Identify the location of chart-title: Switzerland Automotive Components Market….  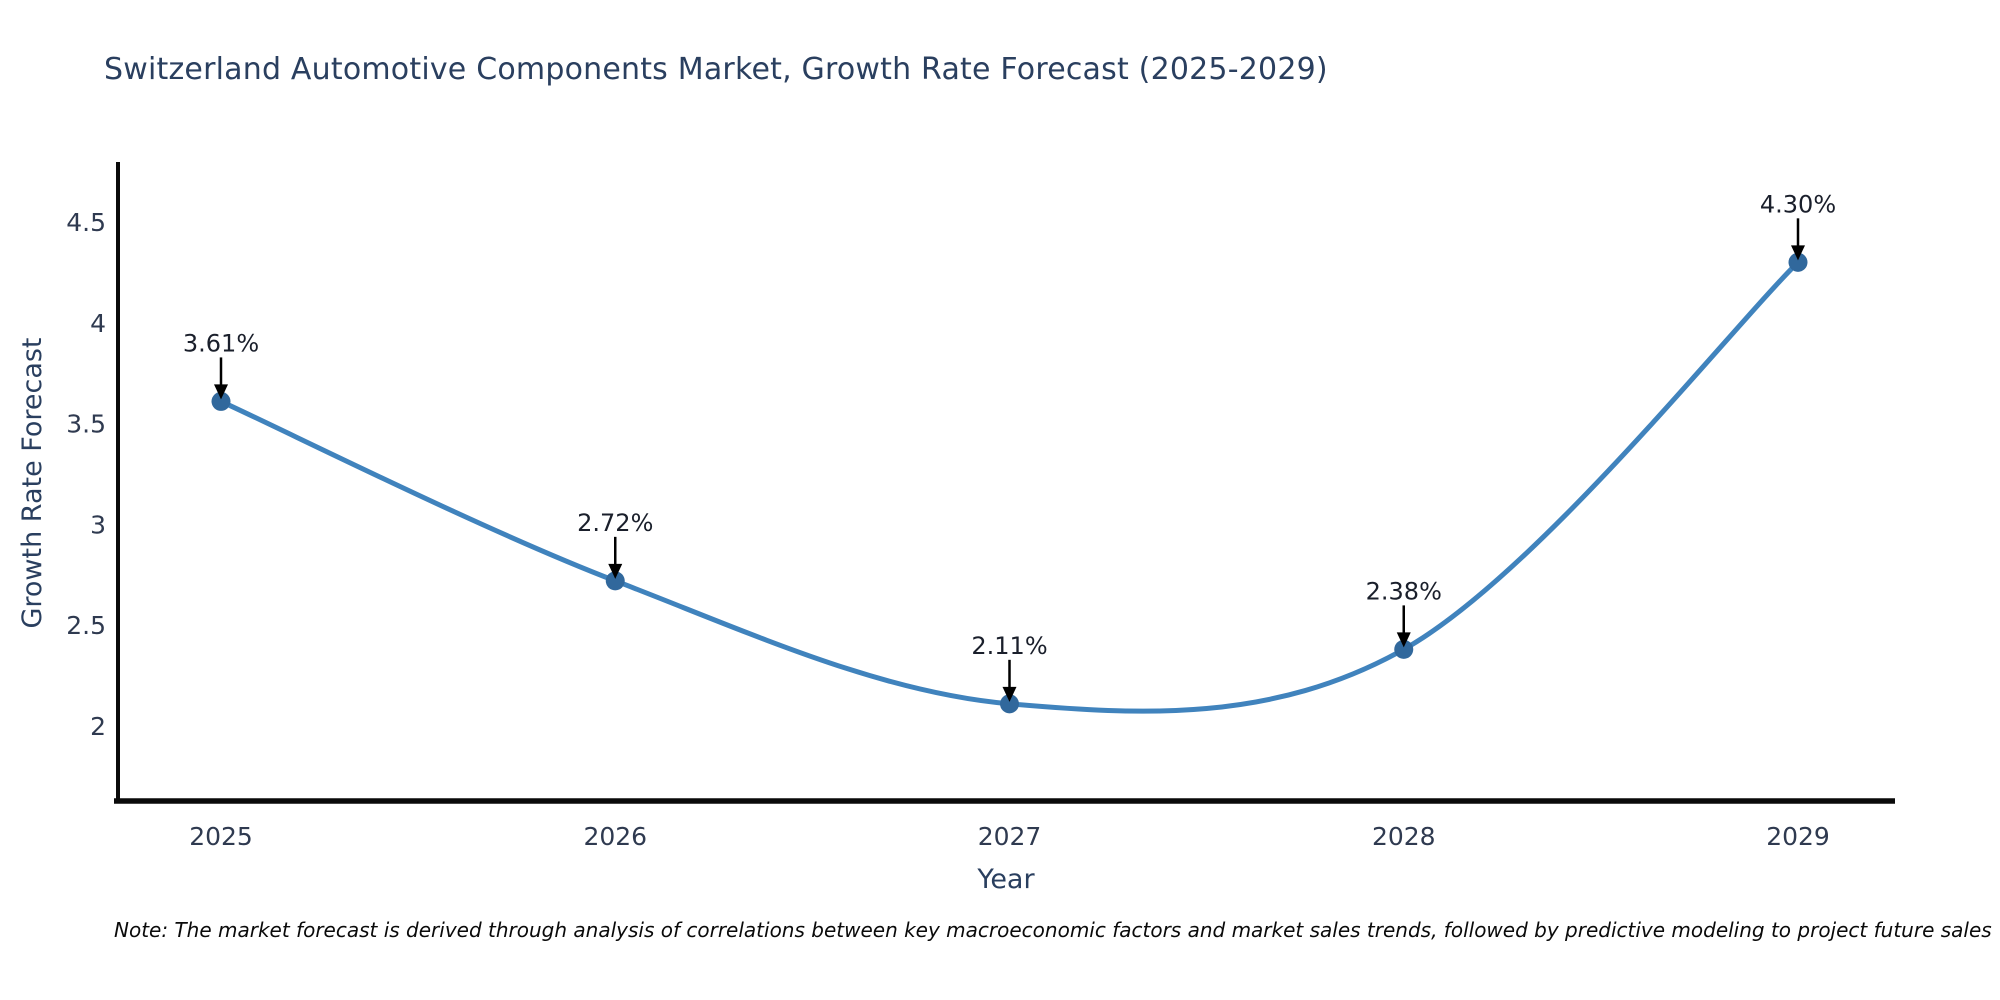
(716, 69).